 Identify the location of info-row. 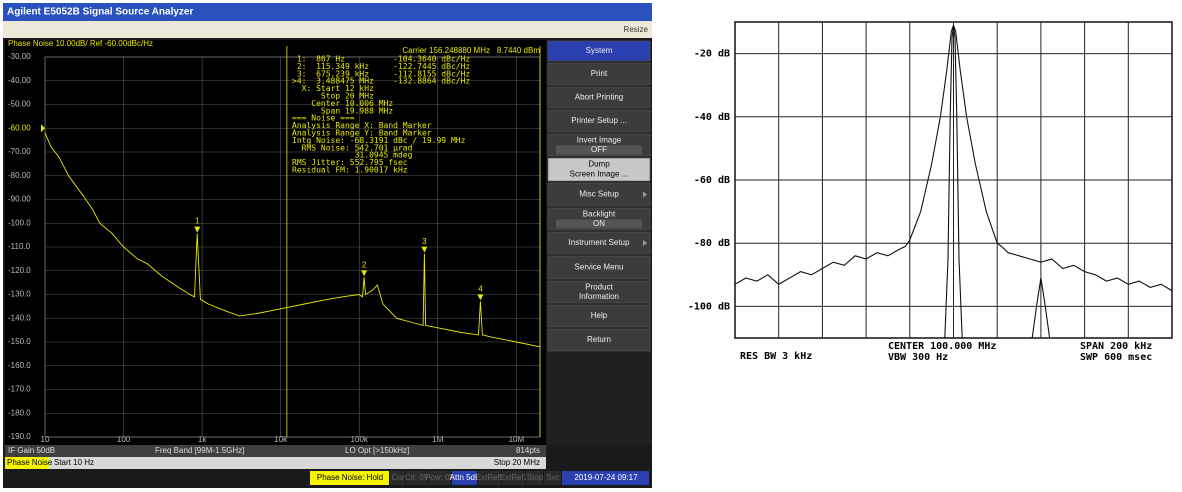
(275, 451).